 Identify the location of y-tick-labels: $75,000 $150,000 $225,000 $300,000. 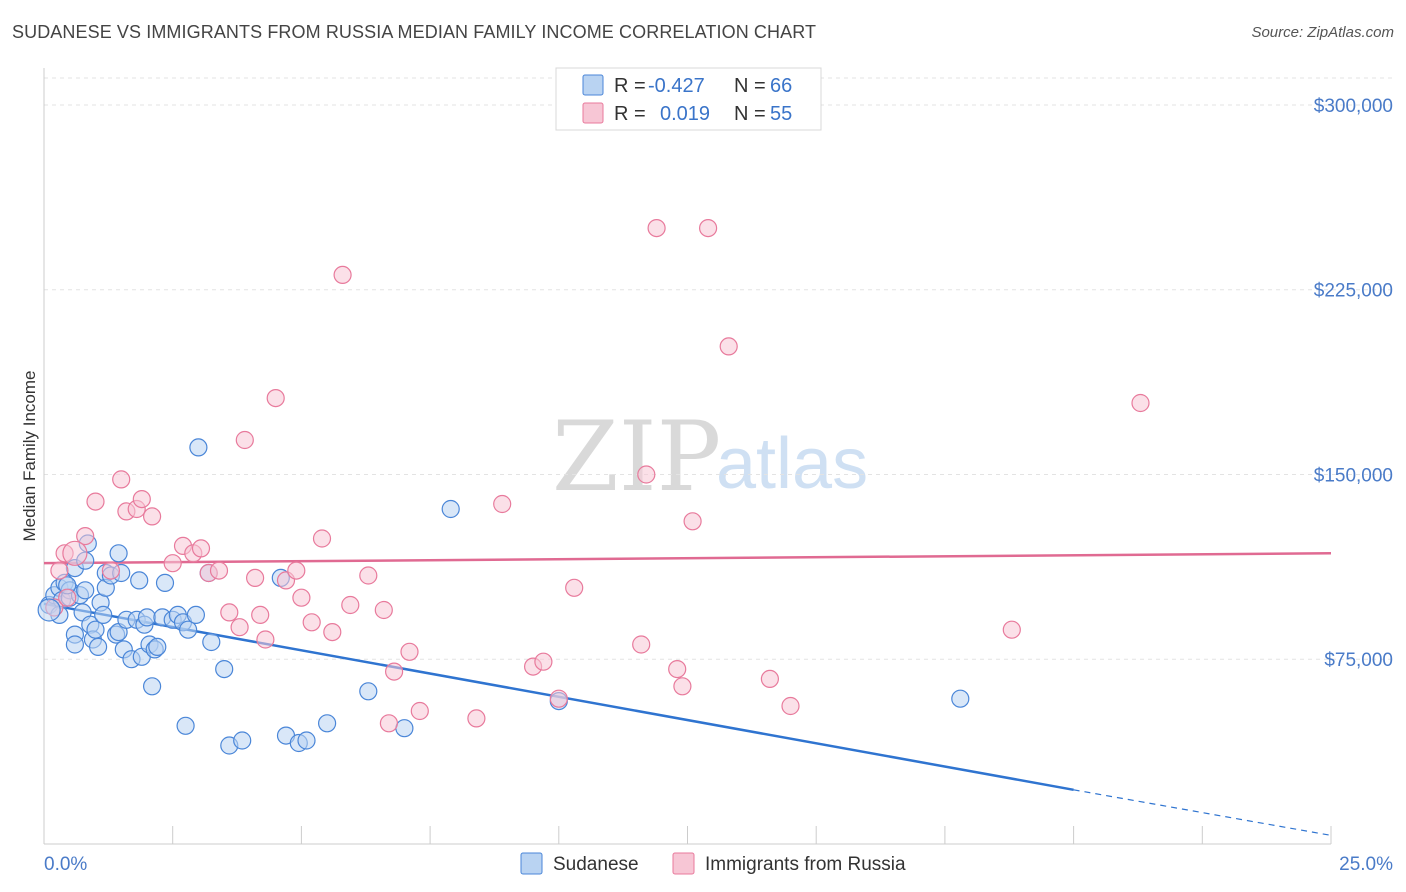
(1353, 383).